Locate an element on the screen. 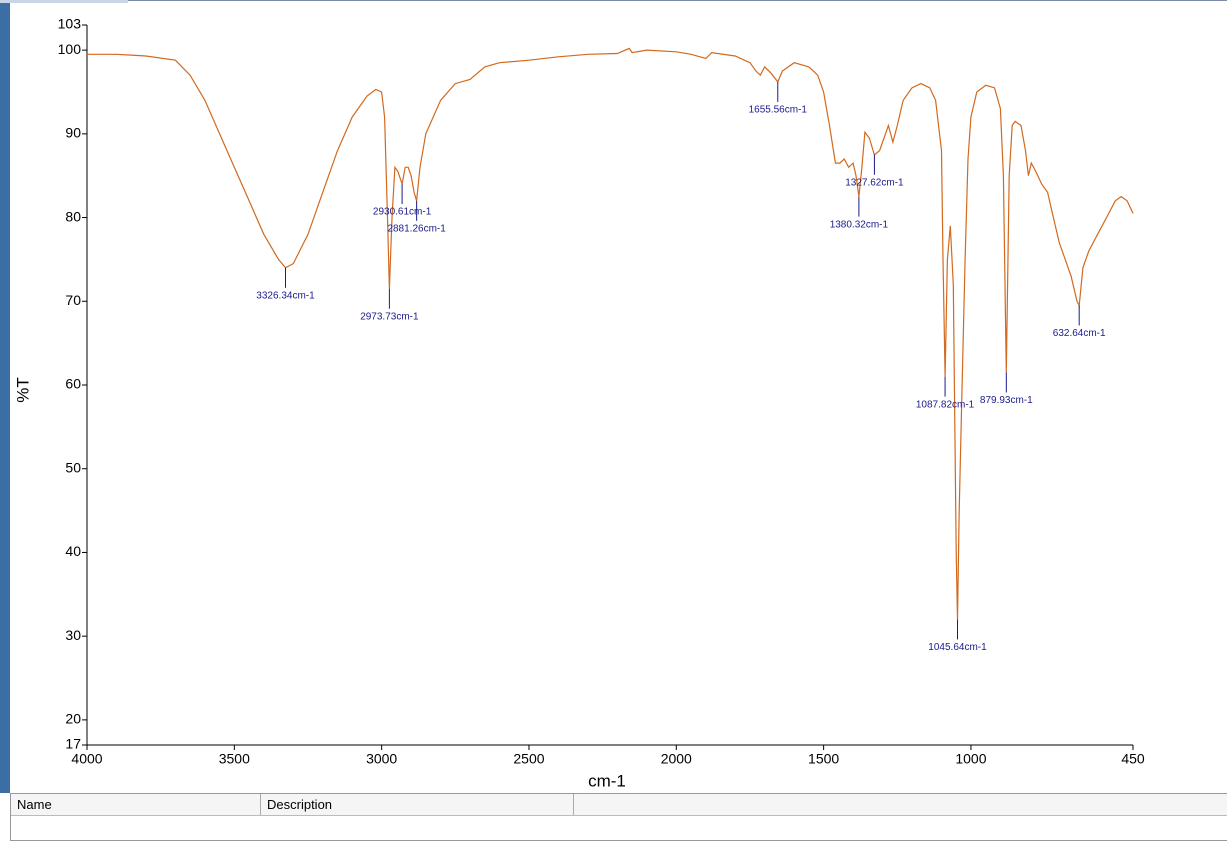 The width and height of the screenshot is (1227, 845). side-panel is located at coordinates (5, 396).